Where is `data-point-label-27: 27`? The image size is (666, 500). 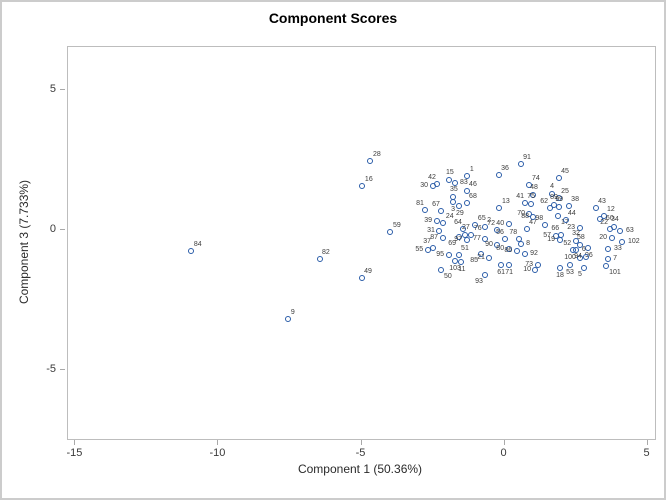
data-point-label-27: 27 is located at coordinates (466, 228).